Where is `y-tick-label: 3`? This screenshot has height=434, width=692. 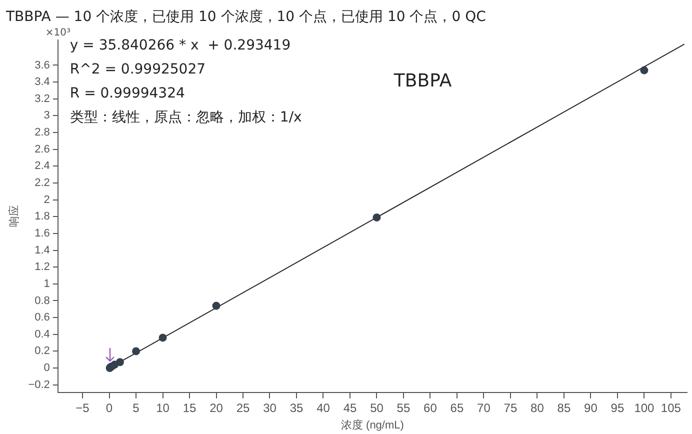 y-tick-label: 3 is located at coordinates (47, 116).